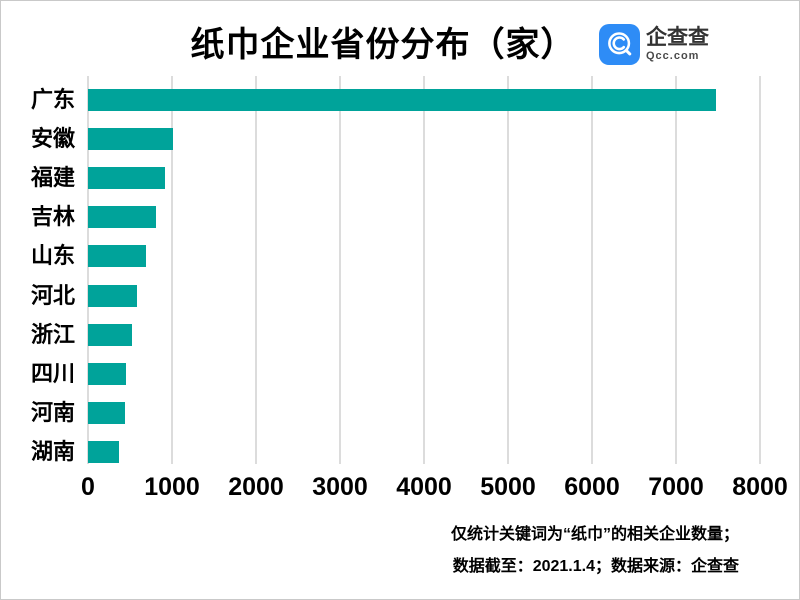 Image resolution: width=800 pixels, height=600 pixels. What do you see at coordinates (53, 373) in the screenshot?
I see `category-label-四川: 四川` at bounding box center [53, 373].